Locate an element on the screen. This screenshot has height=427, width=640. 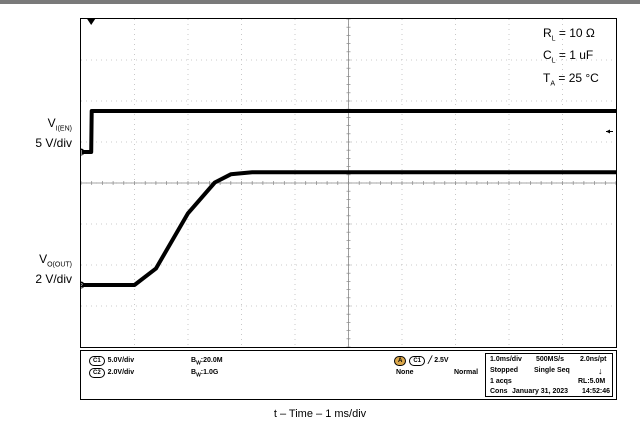
rising-edge-icon: ╱ is located at coordinates (430, 360).